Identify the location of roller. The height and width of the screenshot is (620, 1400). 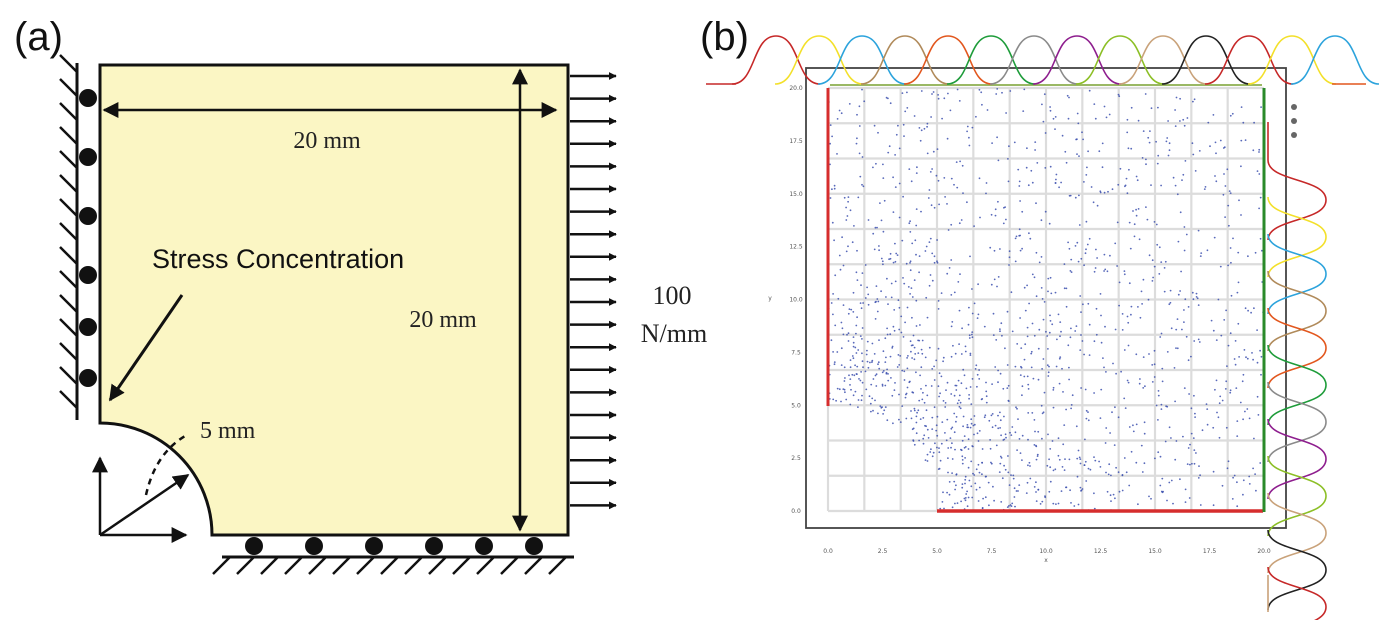
(314, 546).